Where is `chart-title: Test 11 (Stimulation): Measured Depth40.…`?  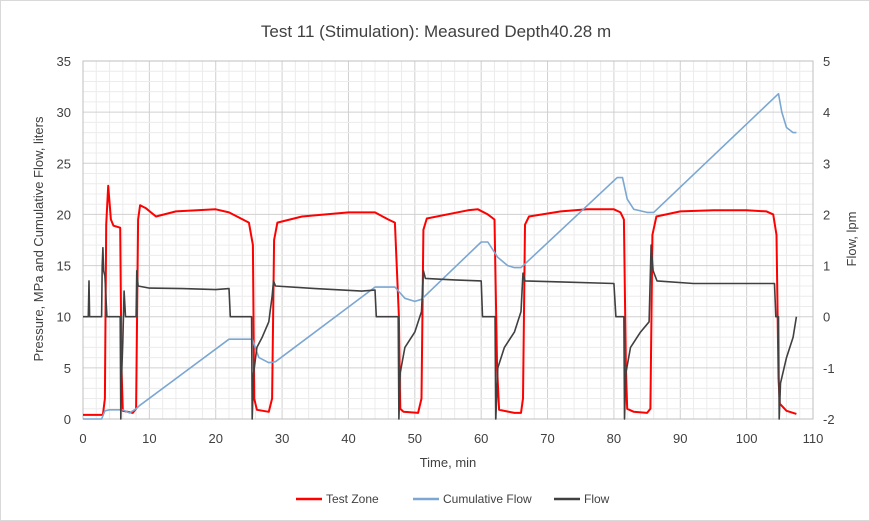 chart-title: Test 11 (Stimulation): Measured Depth40.… is located at coordinates (436, 31).